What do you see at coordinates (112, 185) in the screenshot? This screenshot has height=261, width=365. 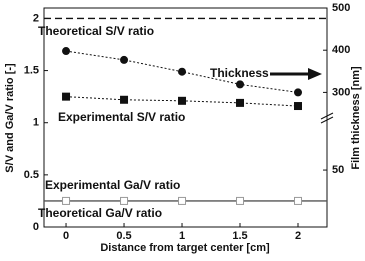 I see `series-label: Experimental Ga/V ratio` at bounding box center [112, 185].